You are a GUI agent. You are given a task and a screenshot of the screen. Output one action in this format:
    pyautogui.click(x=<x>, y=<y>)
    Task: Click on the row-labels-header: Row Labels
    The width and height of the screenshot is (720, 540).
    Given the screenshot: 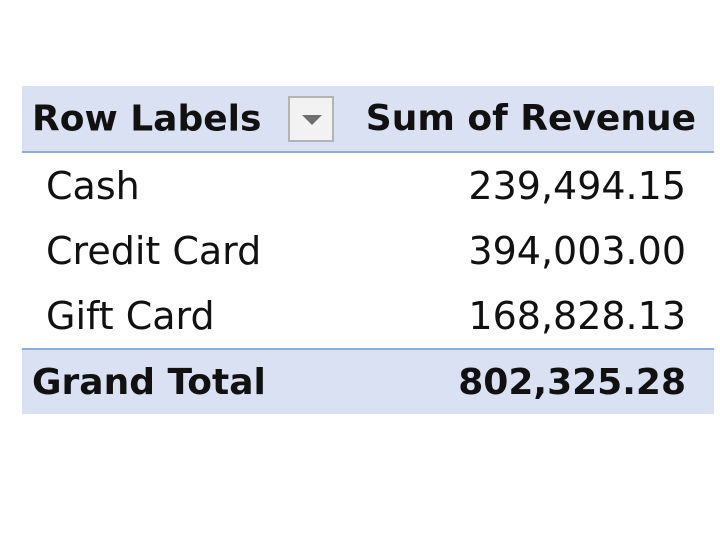 What is the action you would take?
    pyautogui.click(x=185, y=119)
    